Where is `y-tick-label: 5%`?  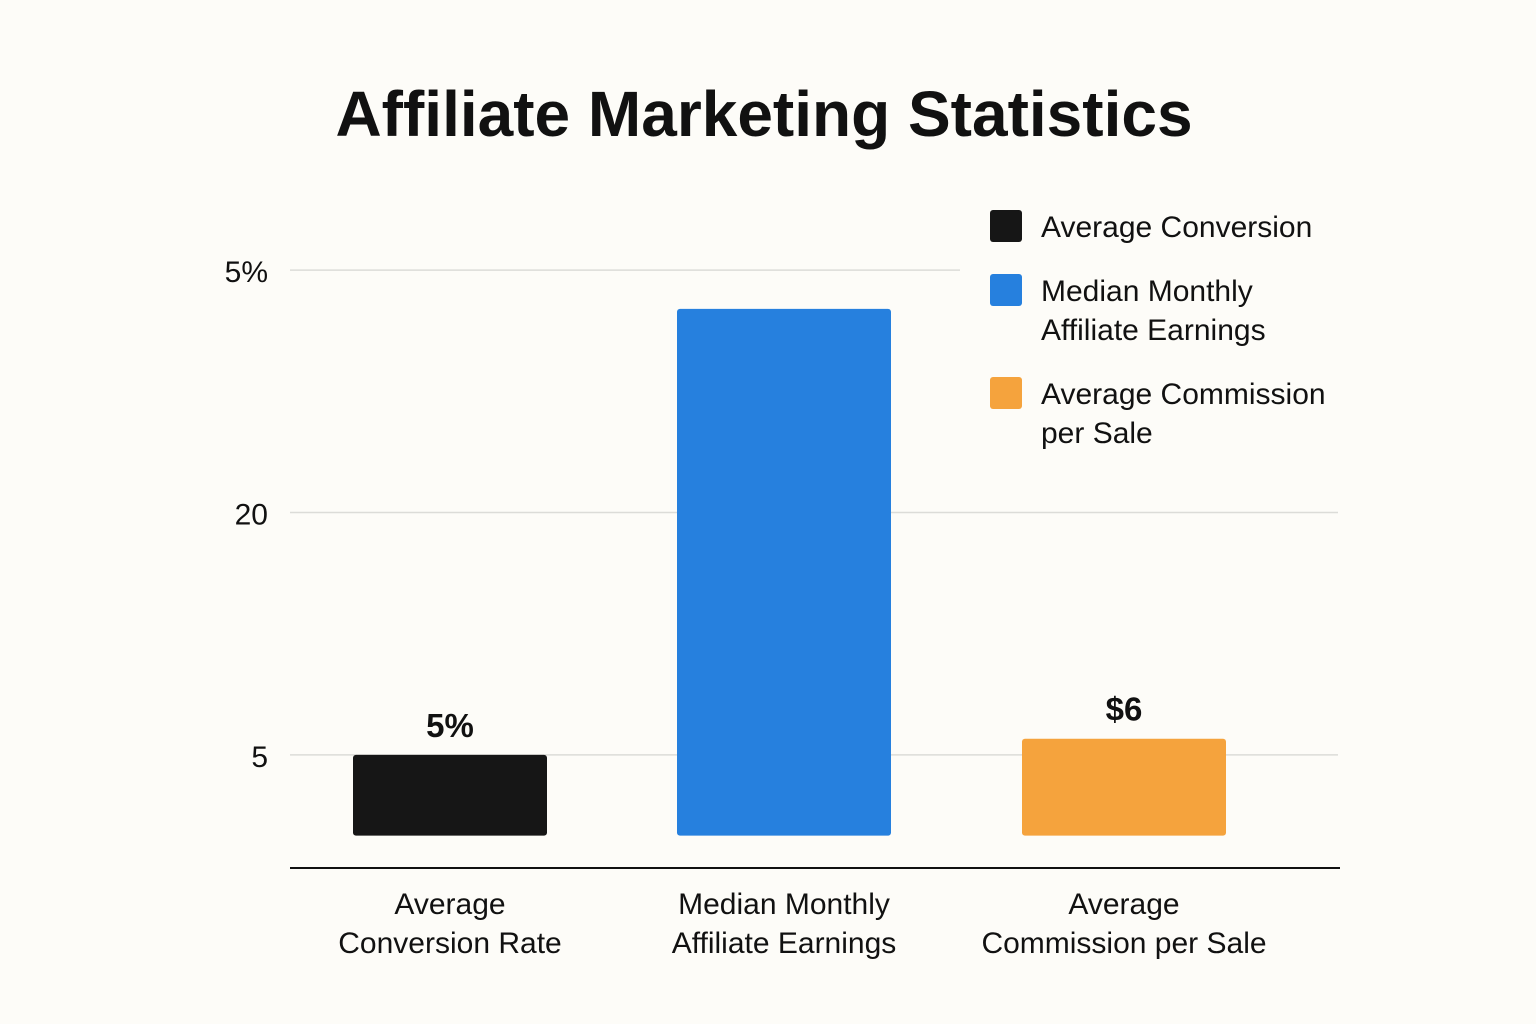 y-tick-label: 5% is located at coordinates (246, 272).